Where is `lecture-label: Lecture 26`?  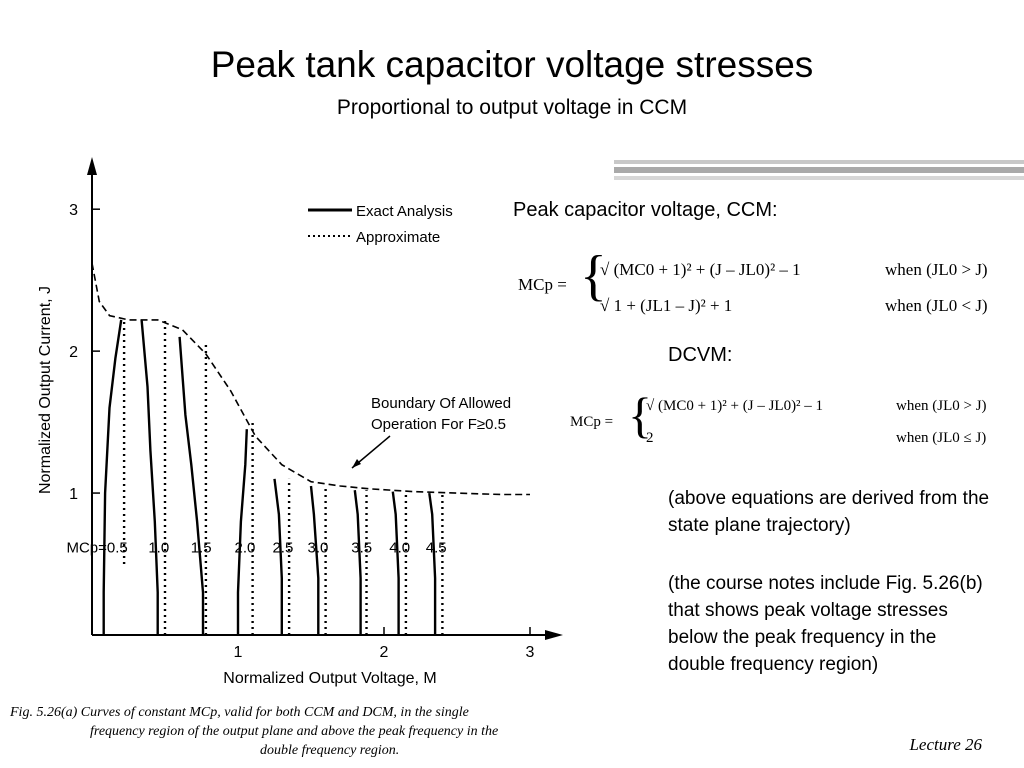 lecture-label: Lecture 26 is located at coordinates (945, 744).